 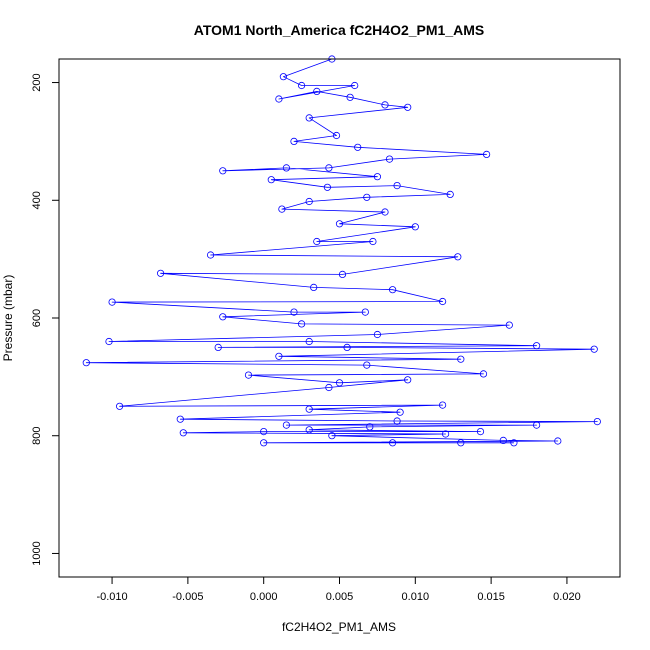 What do you see at coordinates (37, 82) in the screenshot?
I see `y-tick-label: 200` at bounding box center [37, 82].